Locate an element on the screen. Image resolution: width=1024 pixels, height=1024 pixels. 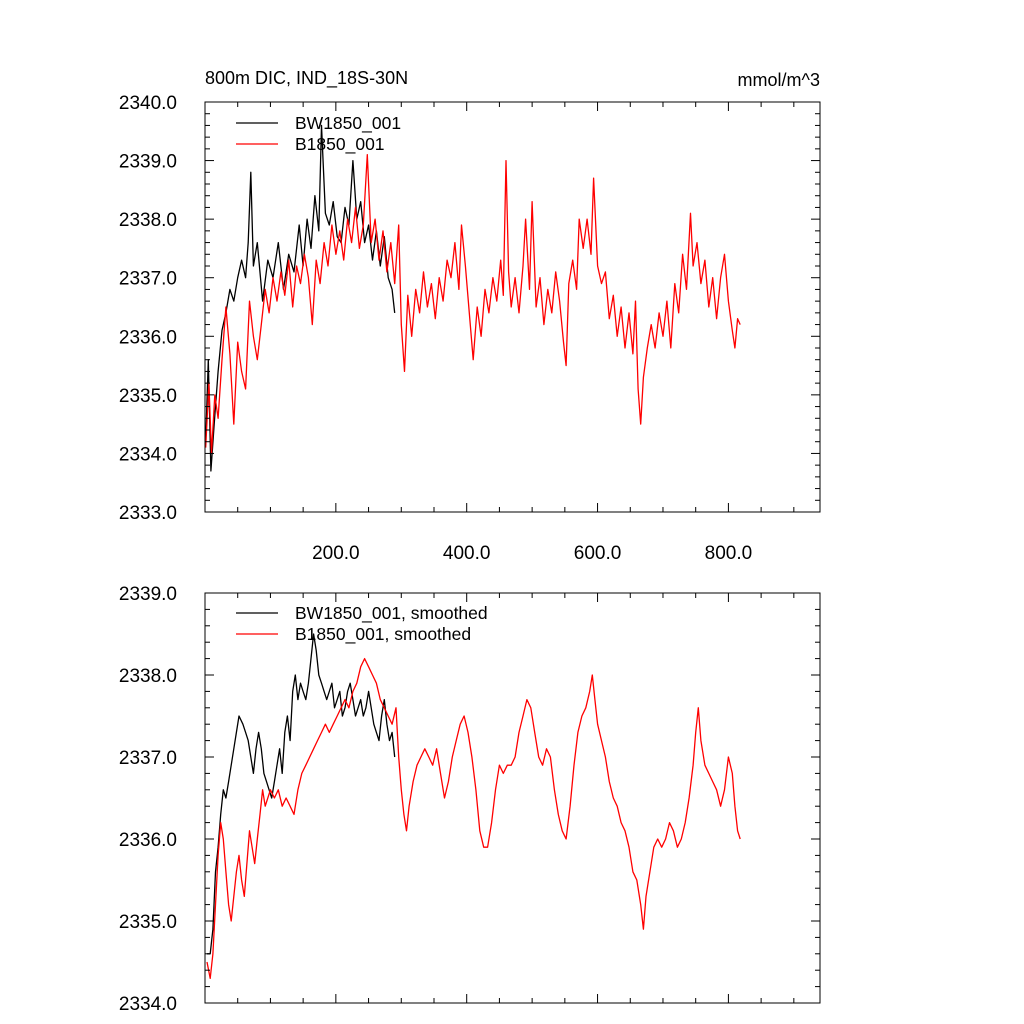
x-tick-label: 600.0 is located at coordinates (598, 553).